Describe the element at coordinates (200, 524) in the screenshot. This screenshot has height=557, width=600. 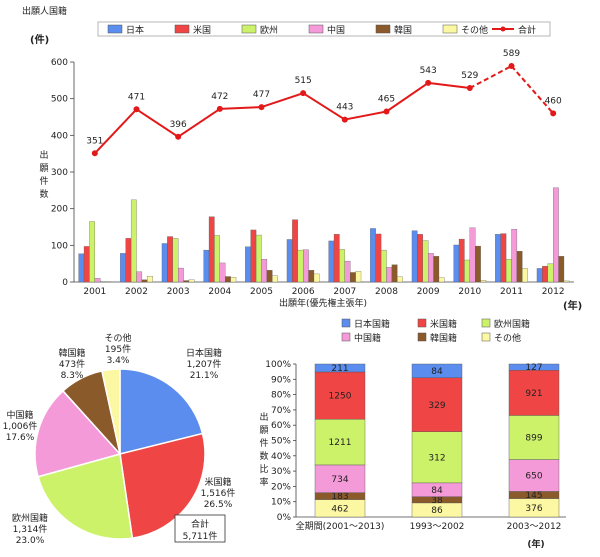
I see `pie-total-label: 合計` at that location.